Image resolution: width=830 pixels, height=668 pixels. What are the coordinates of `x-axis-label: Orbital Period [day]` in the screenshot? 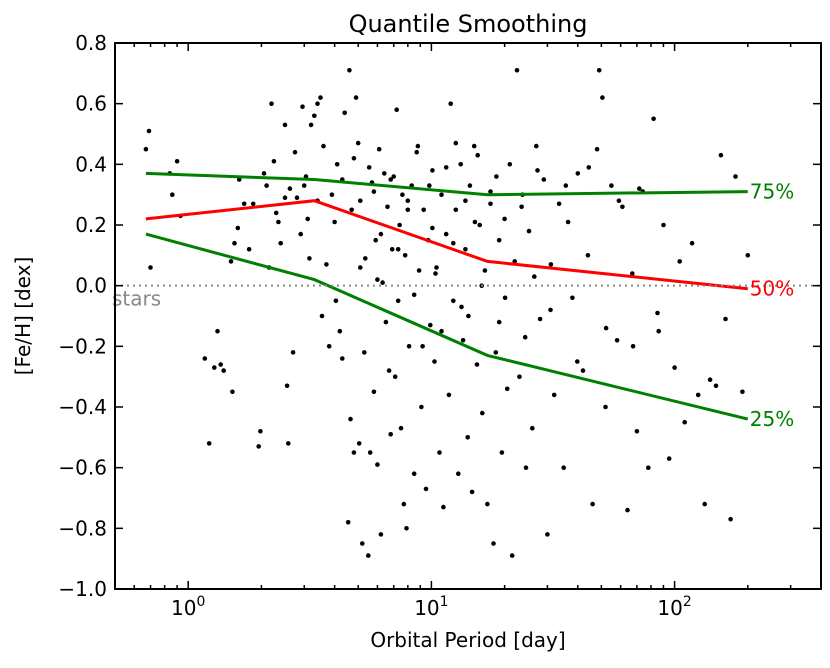 It's located at (467, 640).